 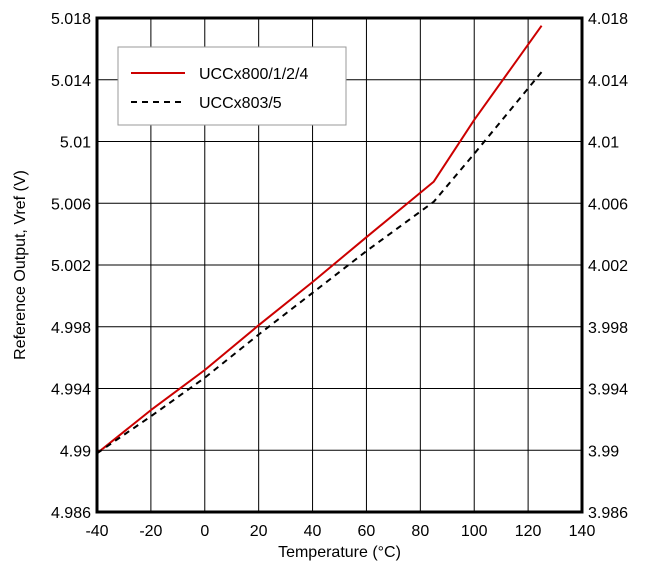 I want to click on x-axis-ticks: -40 -20 0 20 40 60 80 100 120 140, so click(x=340, y=531).